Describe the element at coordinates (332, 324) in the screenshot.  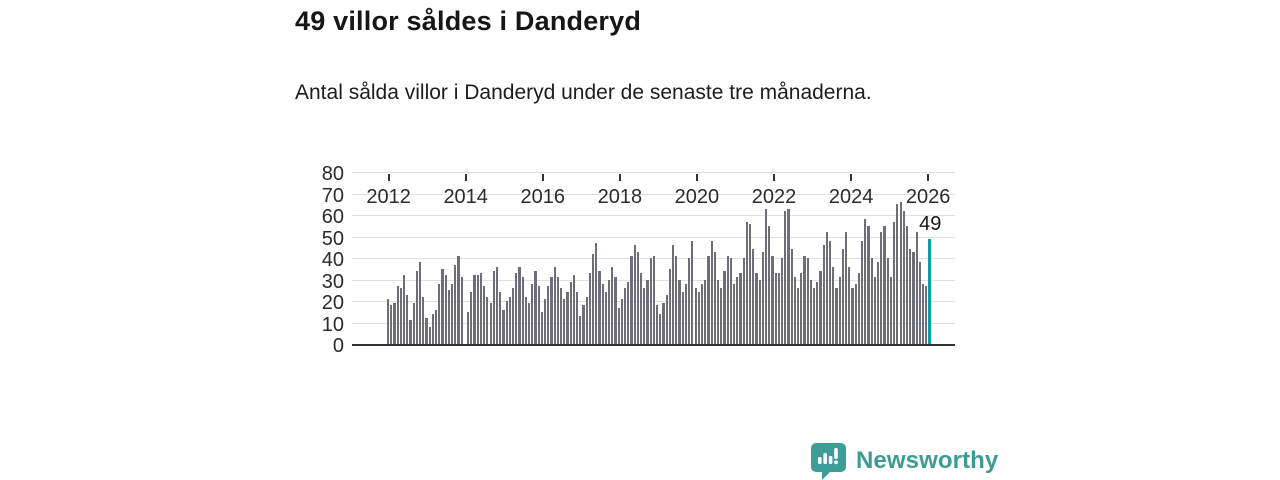
I see `y-tick-label: 10` at that location.